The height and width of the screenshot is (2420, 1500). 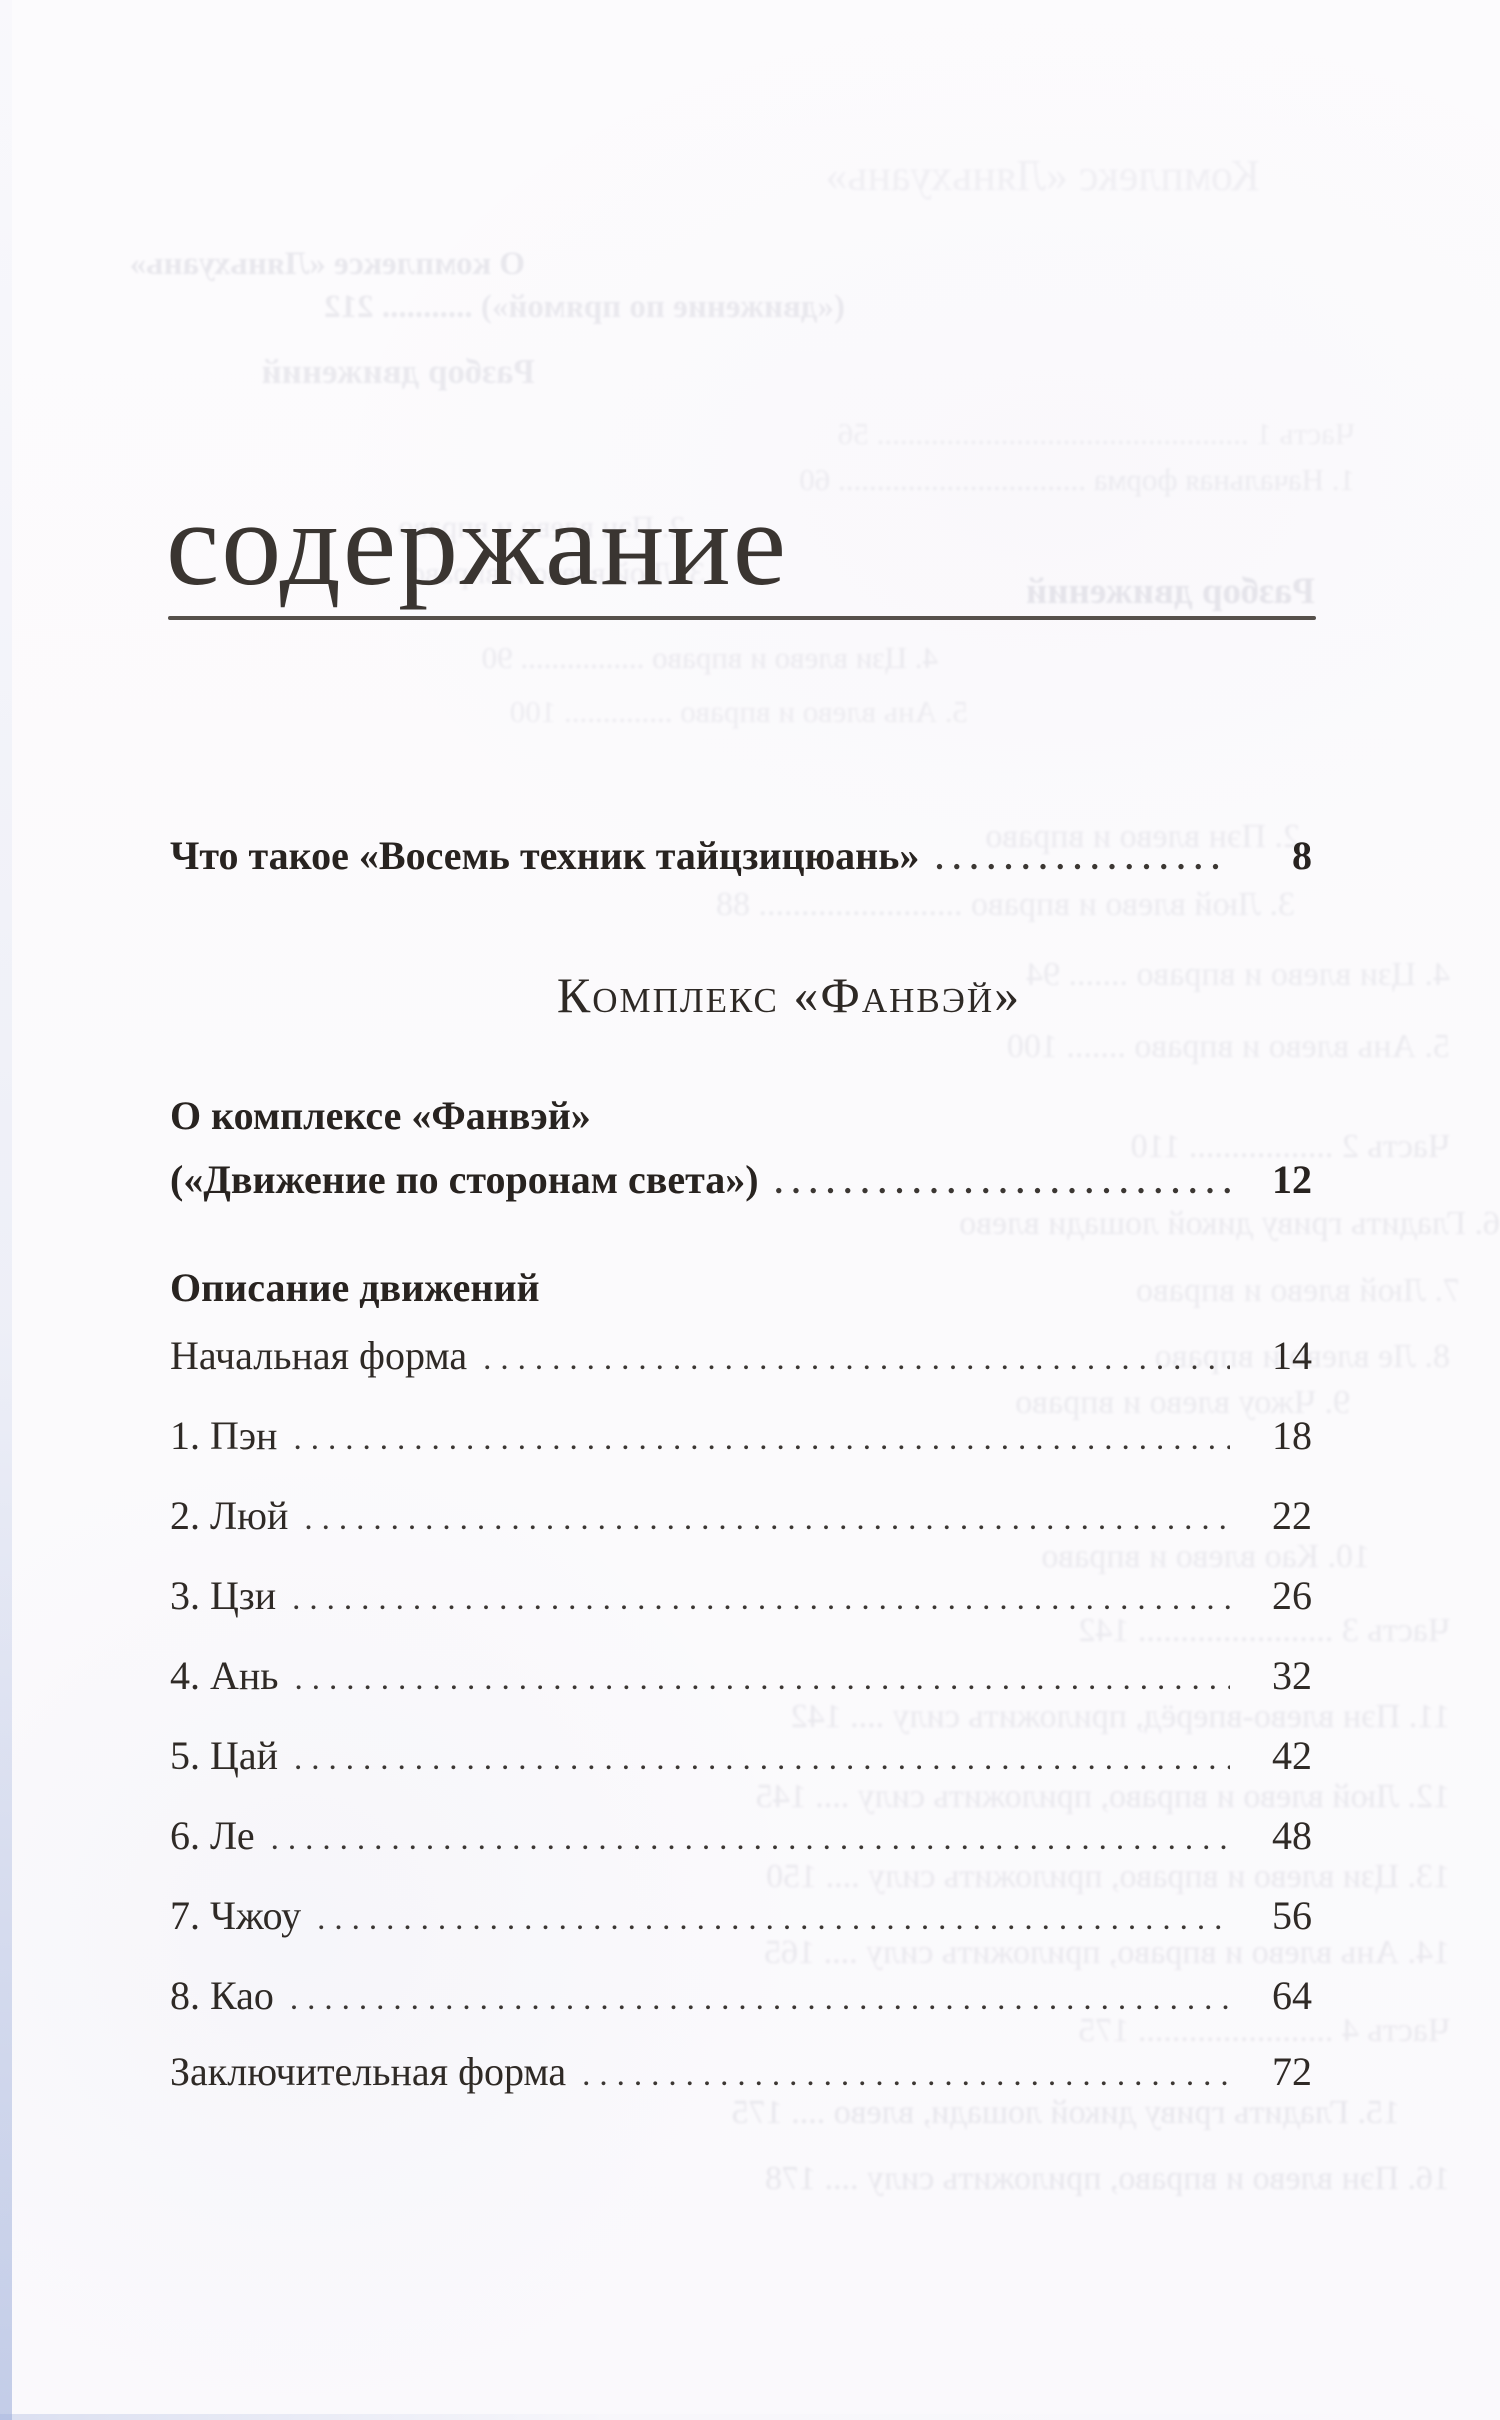 I want to click on toc-row-about-complex: О комплексе «Фанвэй», so click(x=741, y=1116).